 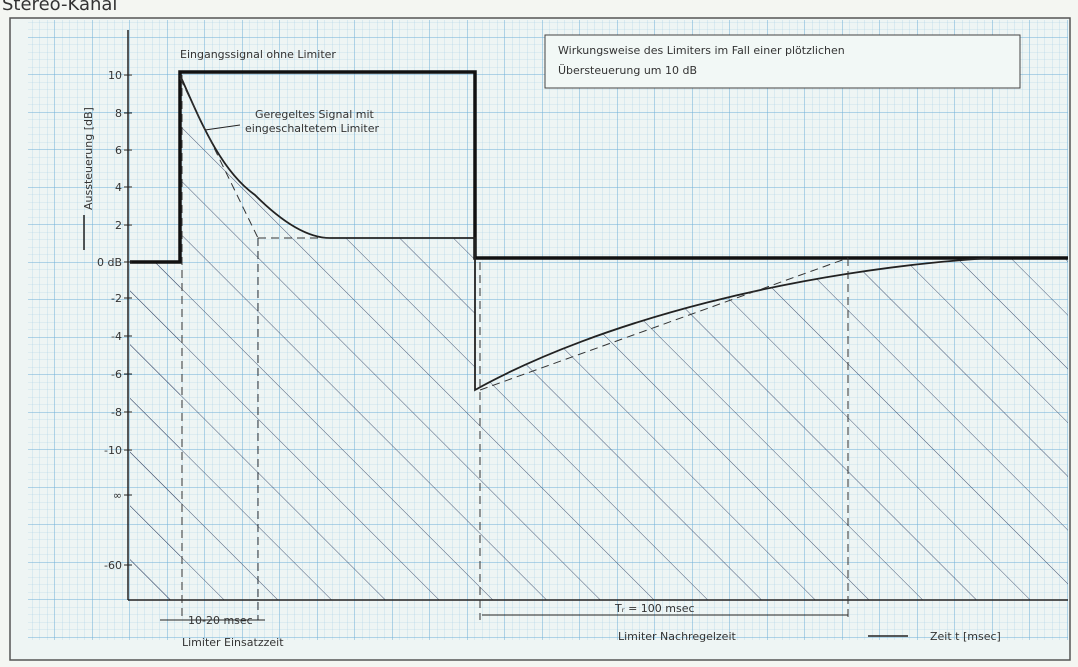 I want to click on legend-text: Übersteuerung um 10 dB, so click(x=627, y=70).